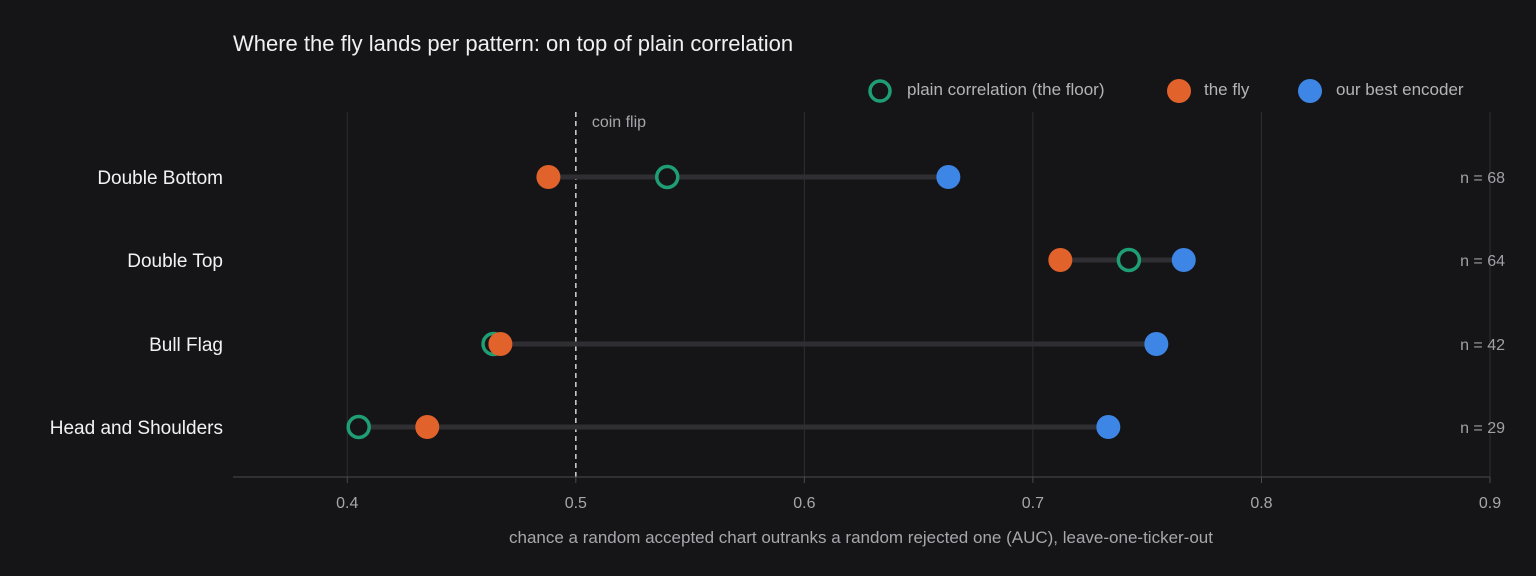 Image resolution: width=1536 pixels, height=576 pixels. Describe the element at coordinates (619, 122) in the screenshot. I see `reference-line-label: coin flip` at that location.